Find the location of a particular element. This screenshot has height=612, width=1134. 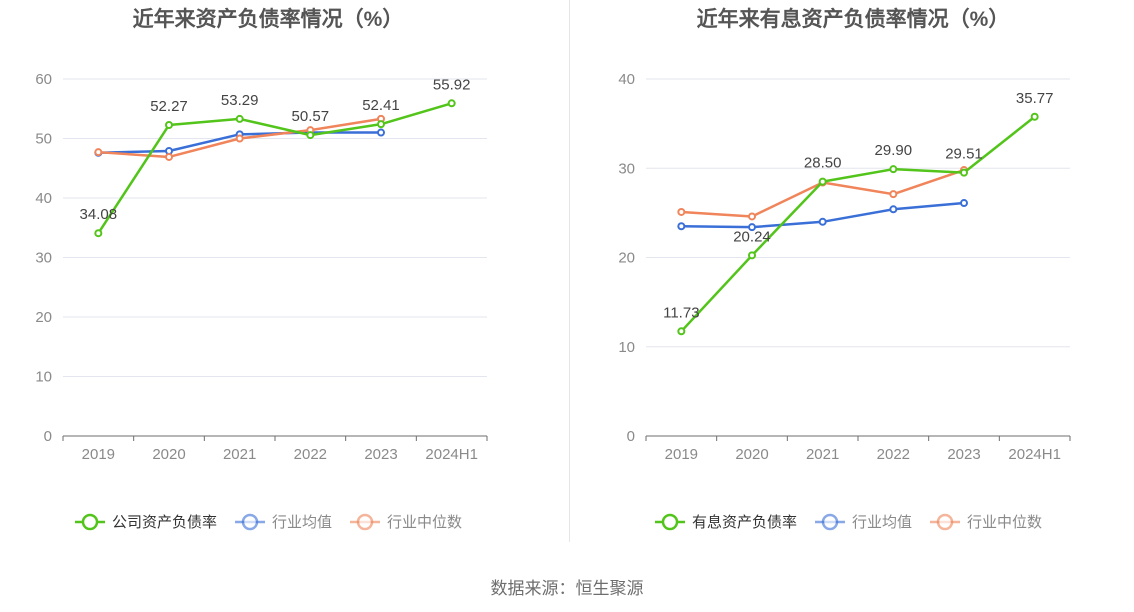

data-label: 11.73 is located at coordinates (681, 312).